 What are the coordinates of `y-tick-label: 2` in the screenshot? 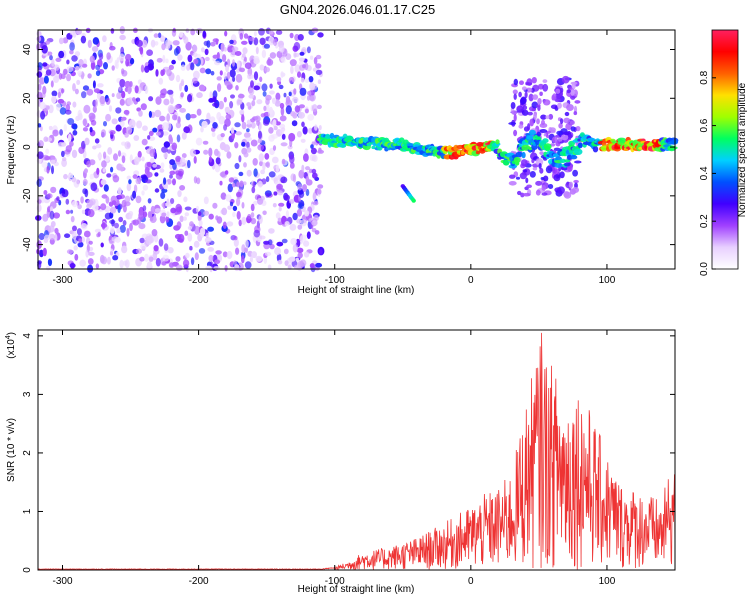 It's located at (27, 453).